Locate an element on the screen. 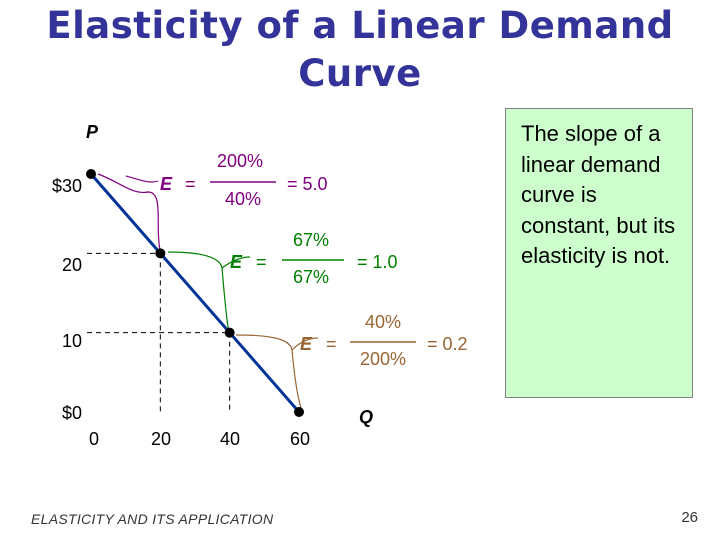 Image resolution: width=720 pixels, height=540 pixels. elasticity-result: = 0.2 is located at coordinates (447, 344).